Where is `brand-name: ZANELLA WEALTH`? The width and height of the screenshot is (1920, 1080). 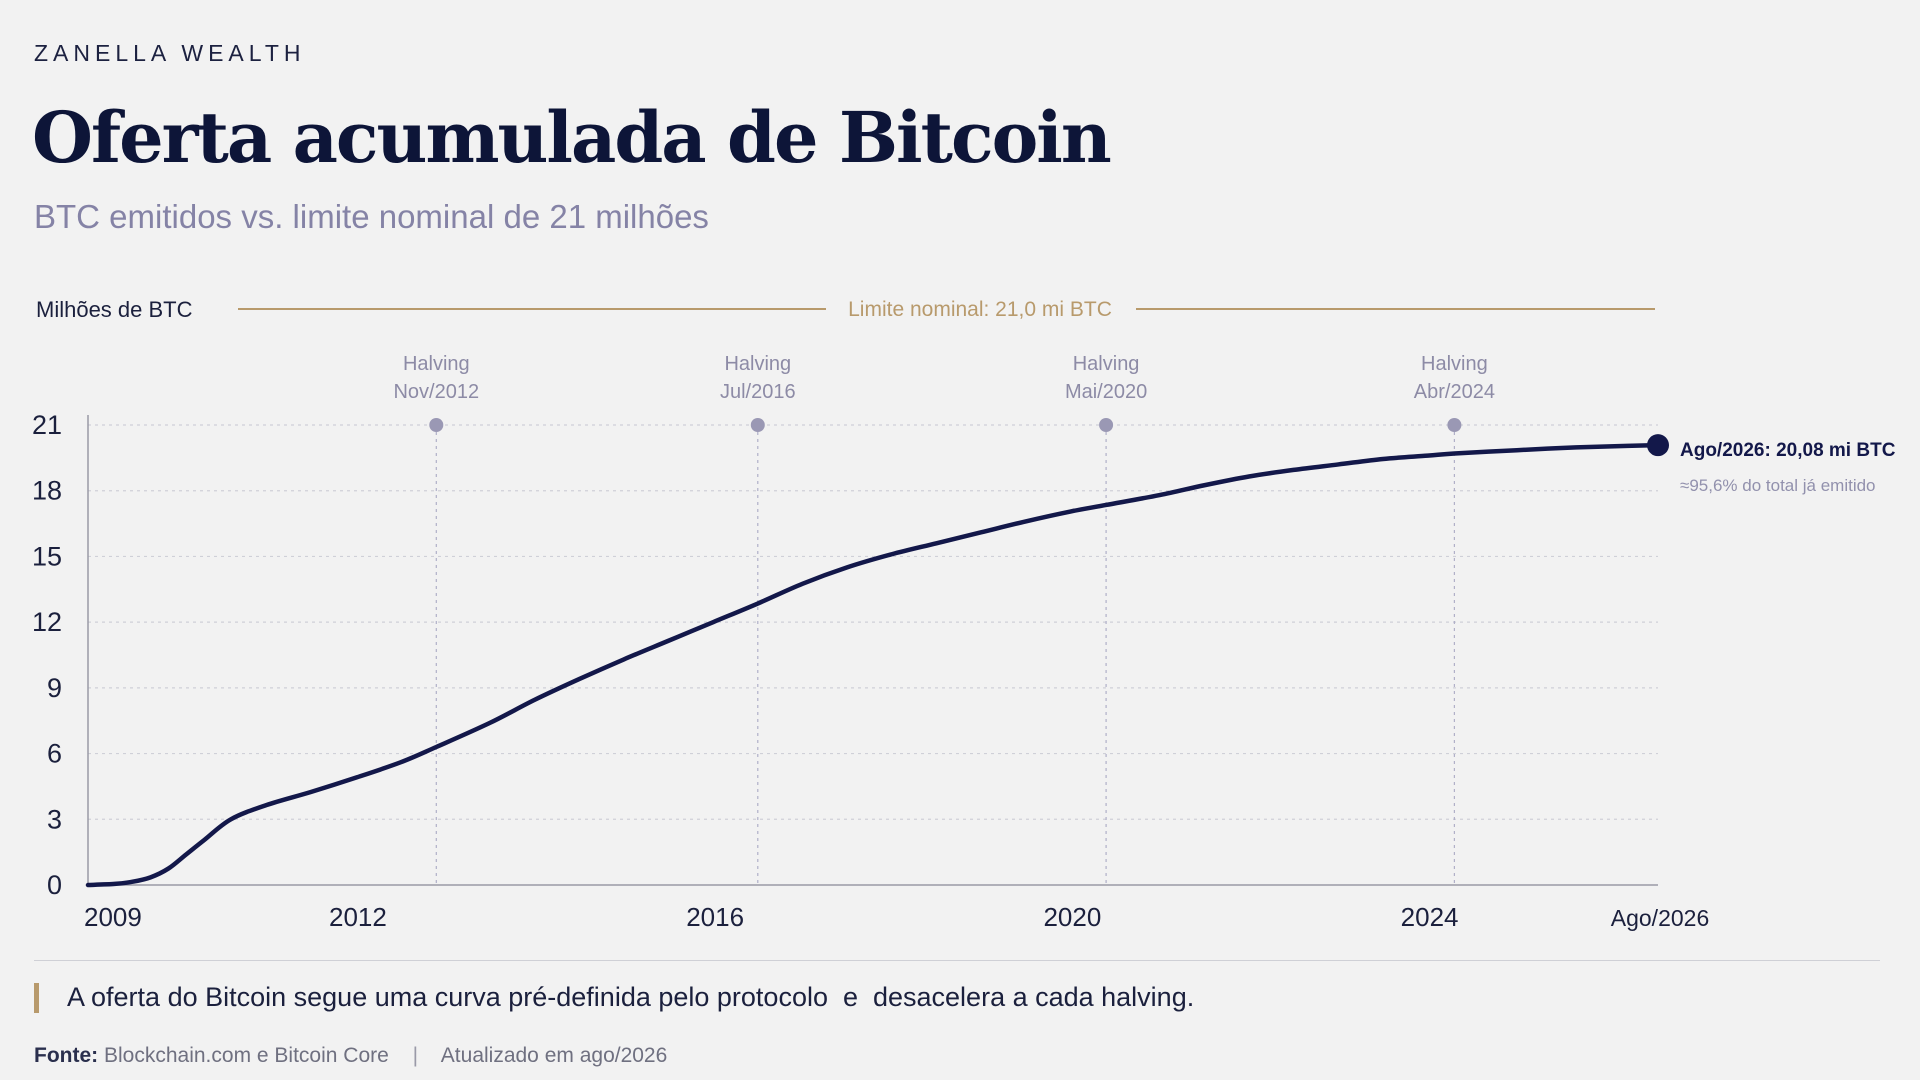 brand-name: ZANELLA WEALTH is located at coordinates (170, 53).